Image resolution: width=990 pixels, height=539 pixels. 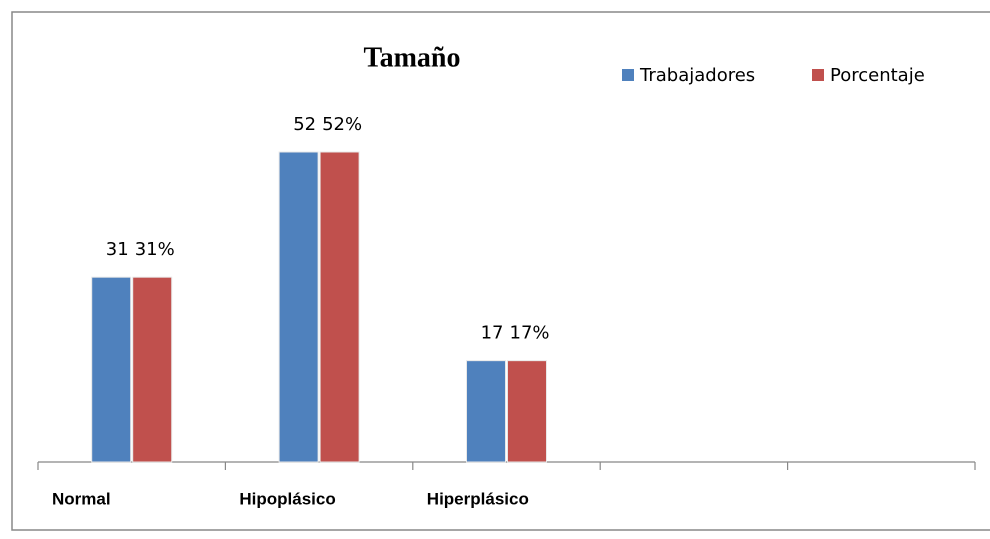 What do you see at coordinates (81, 498) in the screenshot?
I see `x-tick-label: Normal` at bounding box center [81, 498].